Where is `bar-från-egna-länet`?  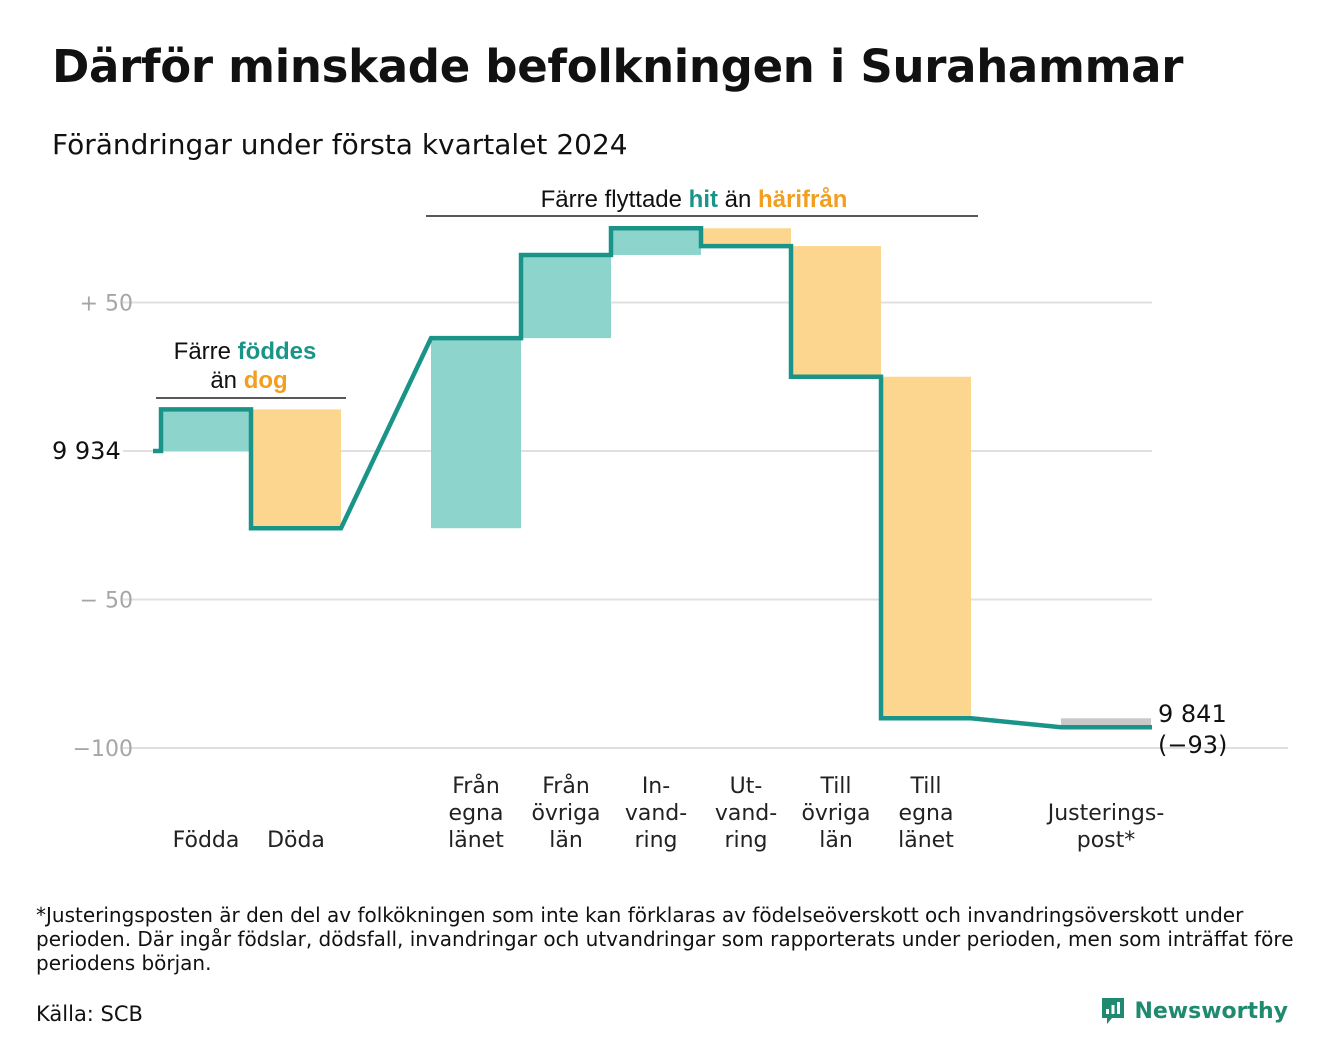 bar-från-egna-länet is located at coordinates (476, 433).